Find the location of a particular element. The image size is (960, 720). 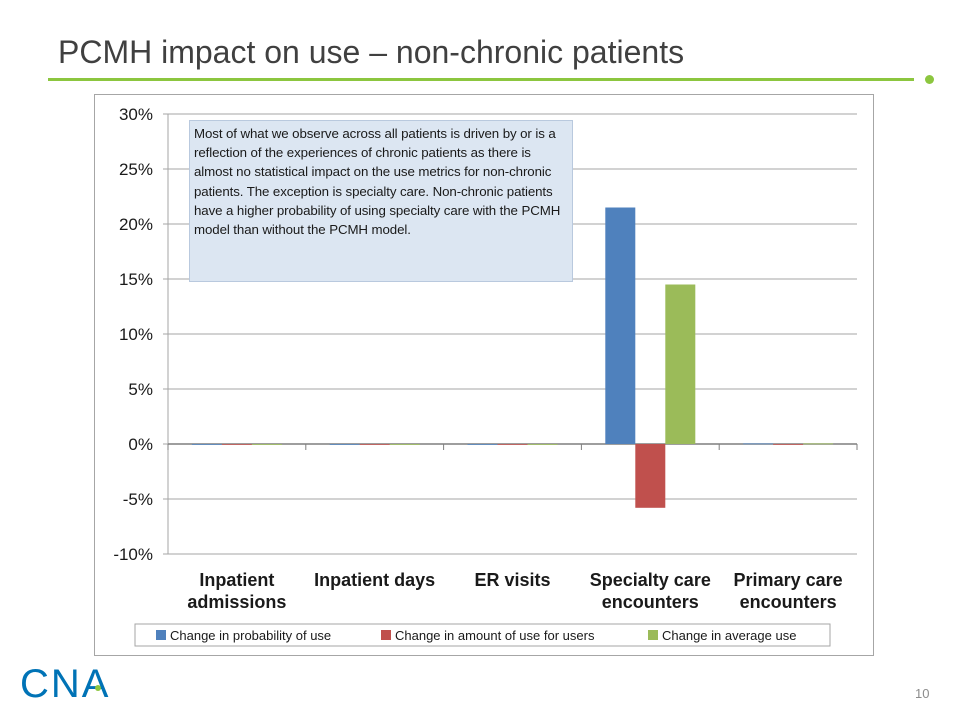

cna-logo: CNA is located at coordinates (65, 684).